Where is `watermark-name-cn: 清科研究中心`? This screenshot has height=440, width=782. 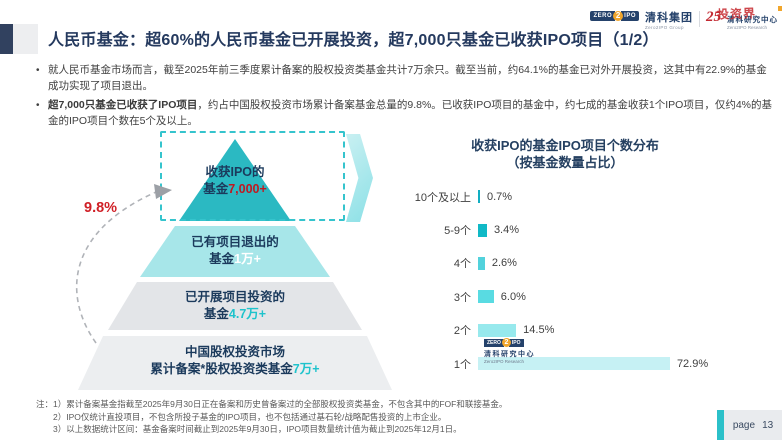 watermark-name-cn: 清科研究中心 is located at coordinates (509, 354).